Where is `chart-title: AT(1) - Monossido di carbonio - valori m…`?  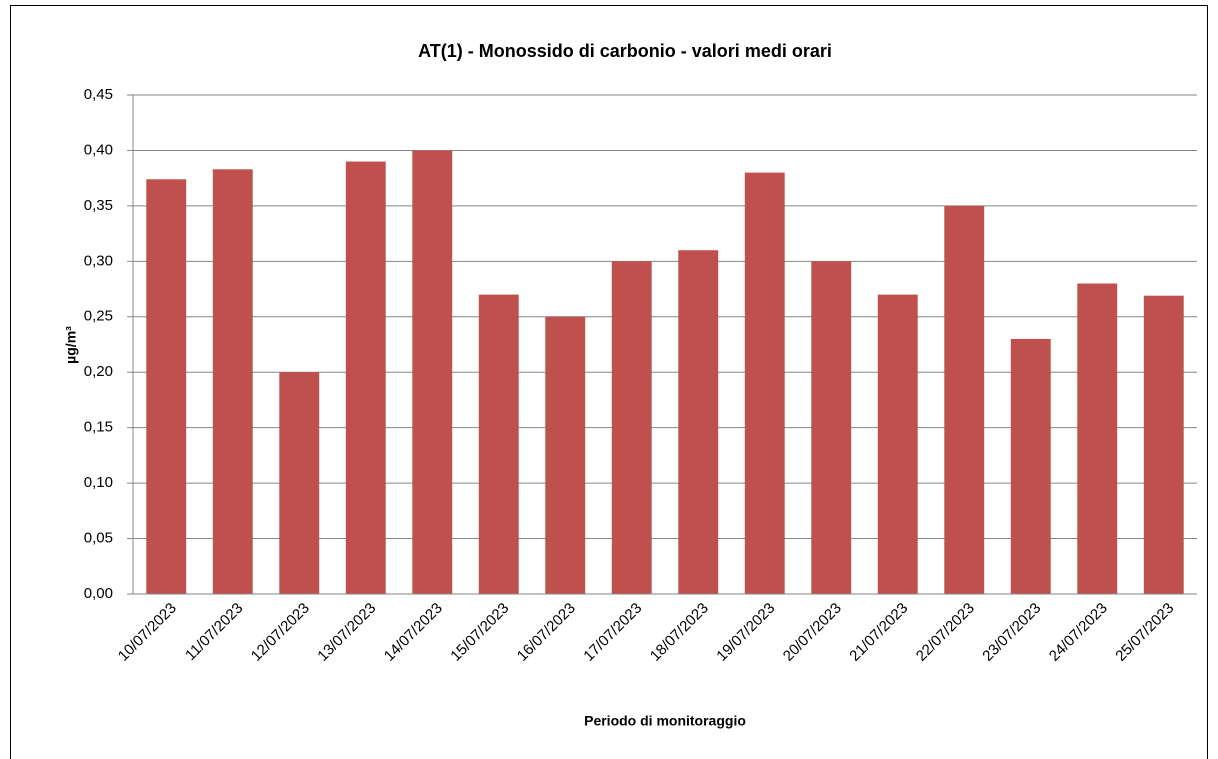 chart-title: AT(1) - Monossido di carbonio - valori m… is located at coordinates (625, 51).